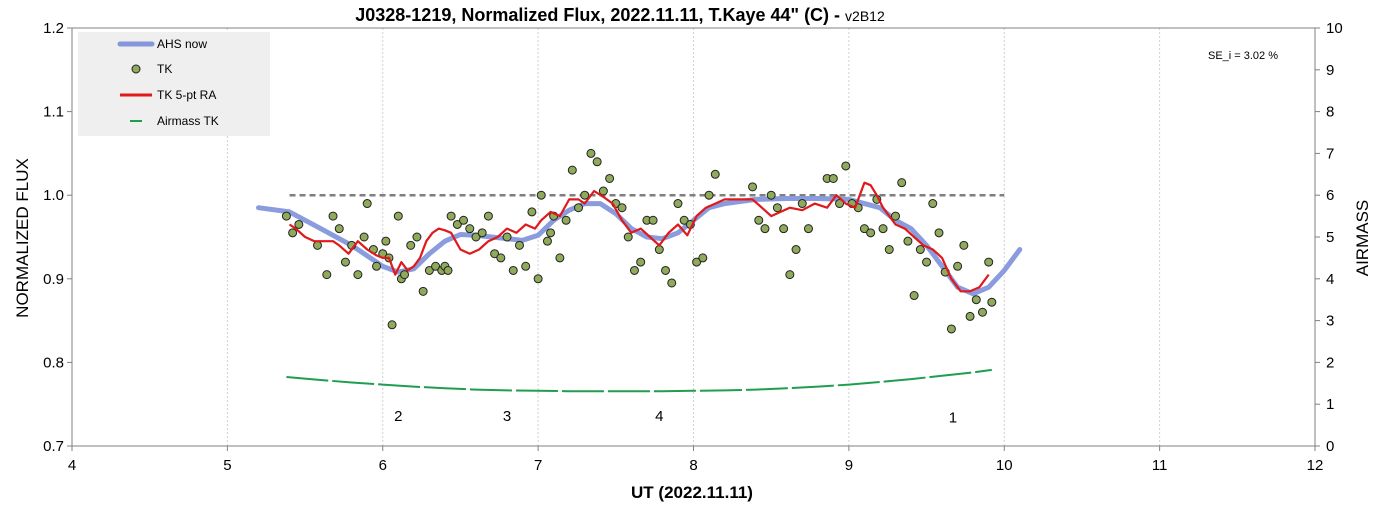  I want to click on chart-title-version: v2B12, so click(865, 16).